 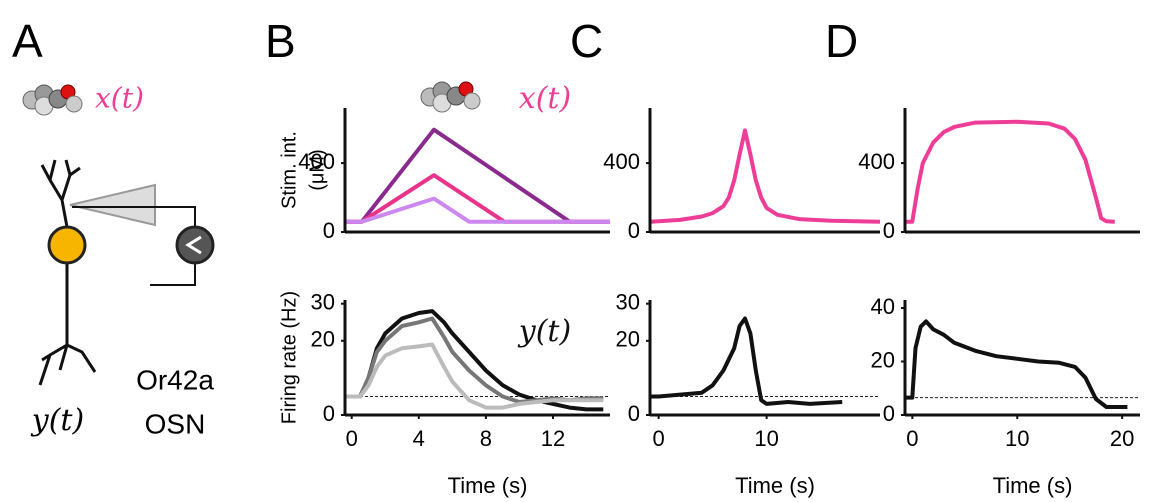 What do you see at coordinates (1122, 438) in the screenshot?
I see `x-tick-label: 20` at bounding box center [1122, 438].